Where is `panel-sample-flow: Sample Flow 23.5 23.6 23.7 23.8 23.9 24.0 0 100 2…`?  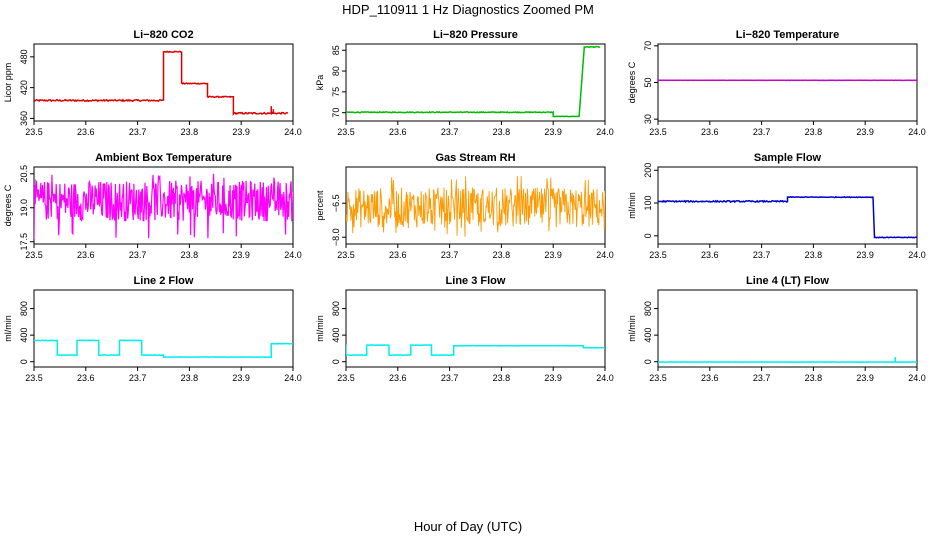
panel-sample-flow: Sample Flow 23.5 23.6 23.7 23.8 23.9 24.0 0 100 2… is located at coordinates (776, 206).